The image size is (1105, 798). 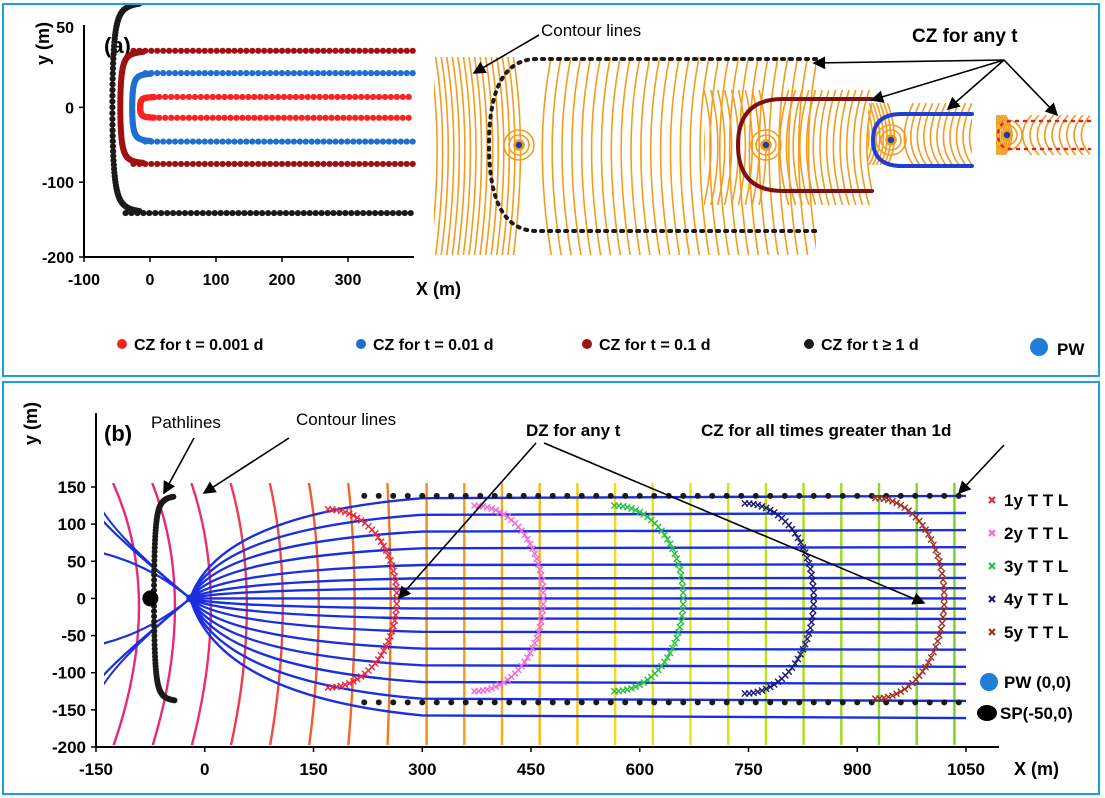 What do you see at coordinates (655, 345) in the screenshot?
I see `legend-label-2: CZ for t = 0.1 d` at bounding box center [655, 345].